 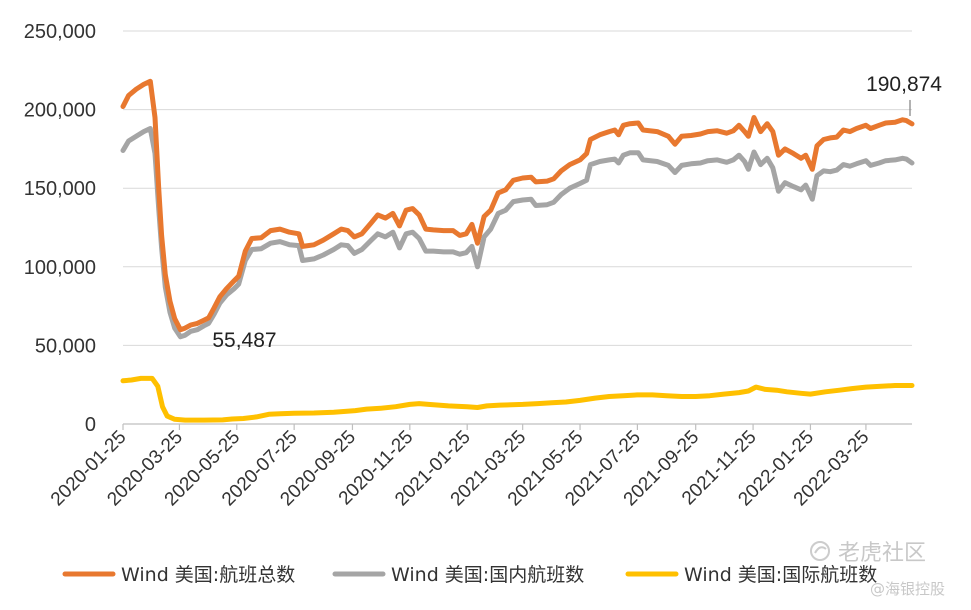 I want to click on watermark: 老虎社区 @海银控股, so click(x=877, y=569).